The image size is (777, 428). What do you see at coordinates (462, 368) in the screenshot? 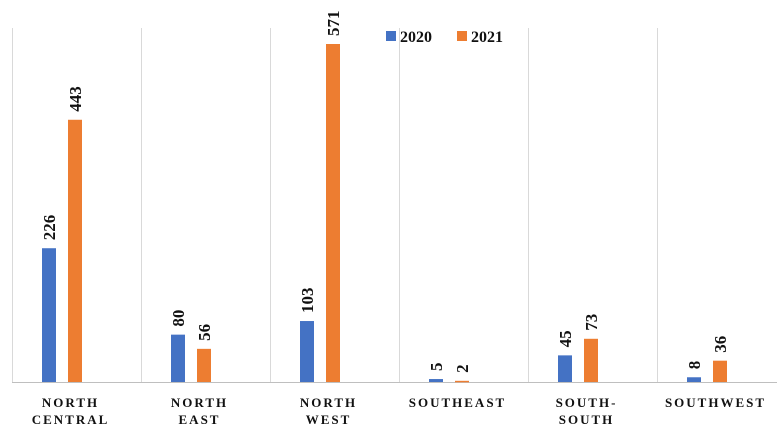
I see `data-label-2021-3: 2` at bounding box center [462, 368].